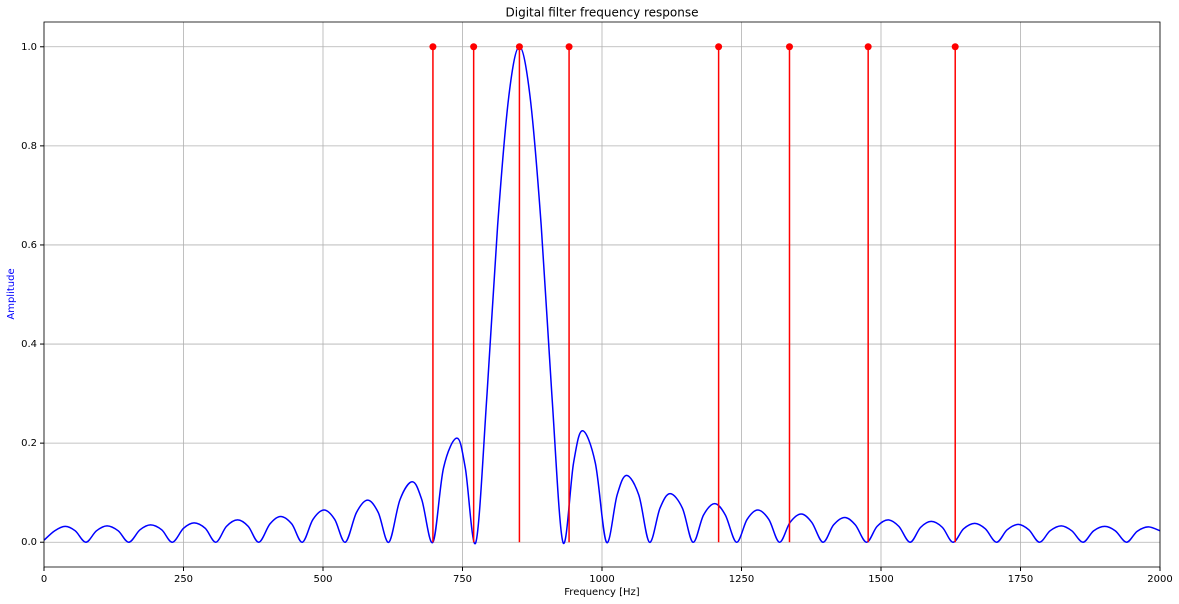  What do you see at coordinates (741, 579) in the screenshot?
I see `x-tick-label: 1250` at bounding box center [741, 579].